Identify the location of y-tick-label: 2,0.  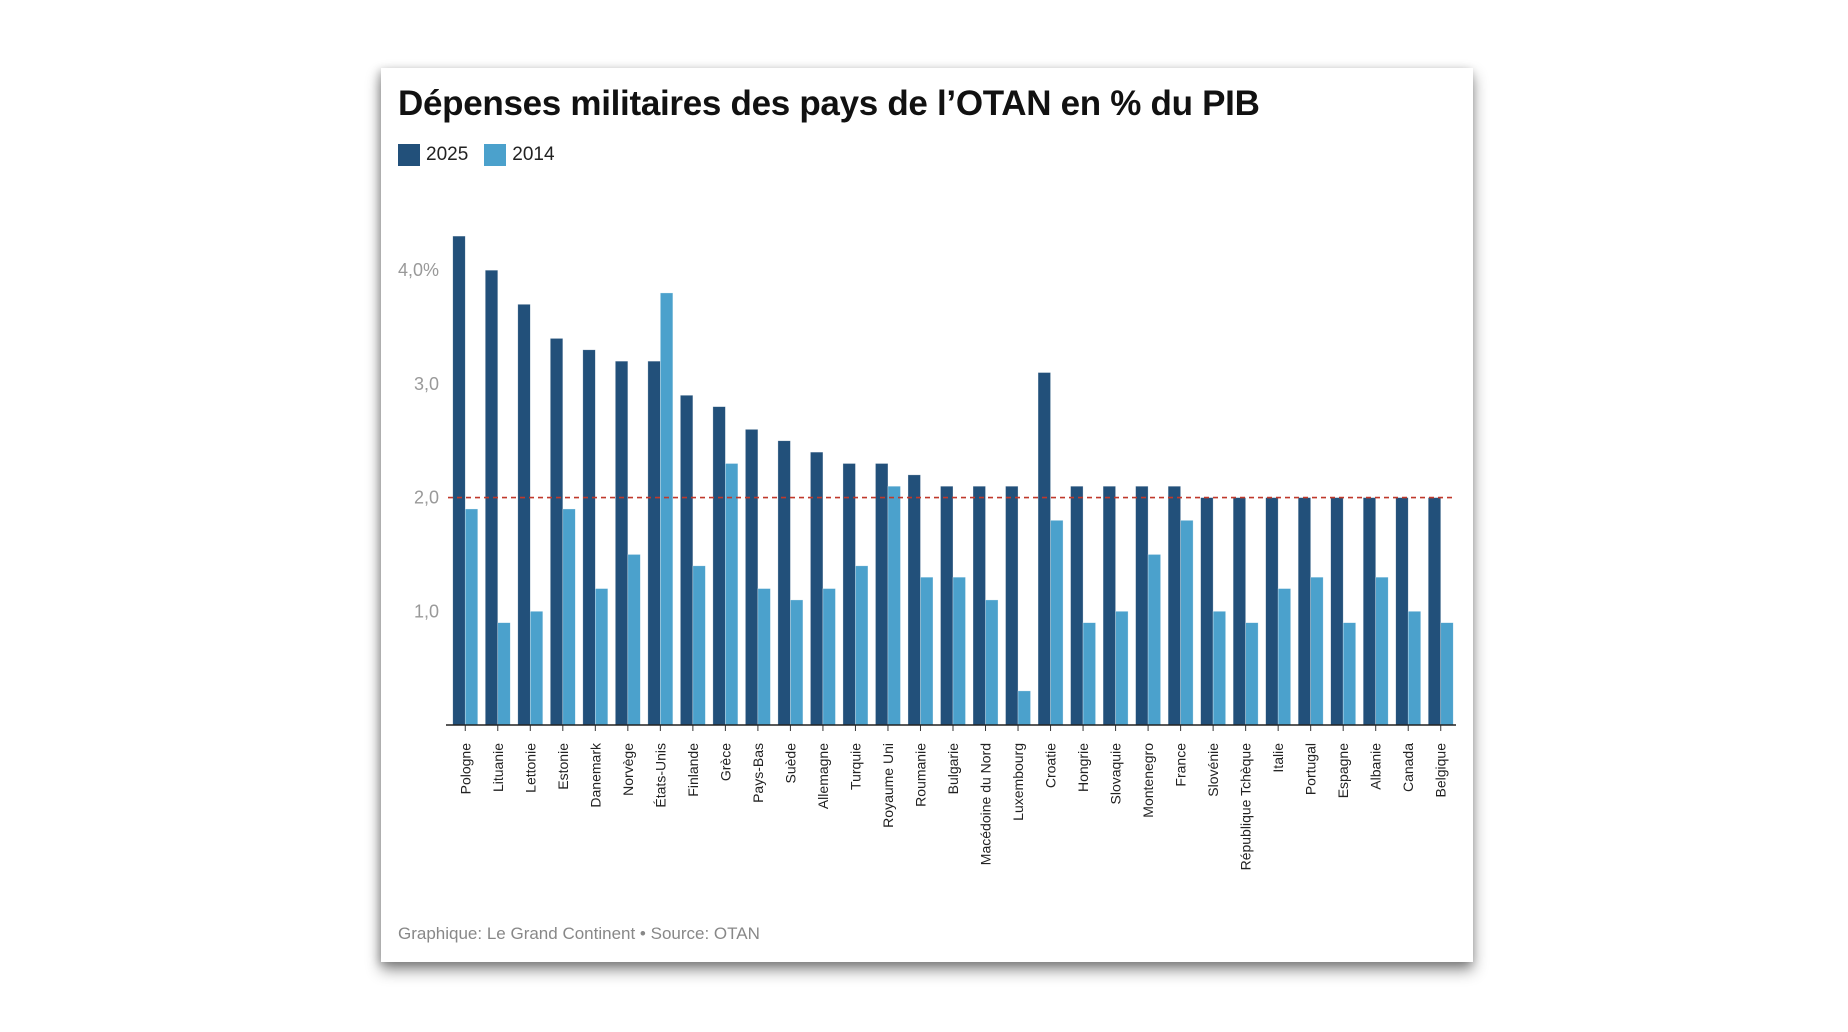
(426, 498).